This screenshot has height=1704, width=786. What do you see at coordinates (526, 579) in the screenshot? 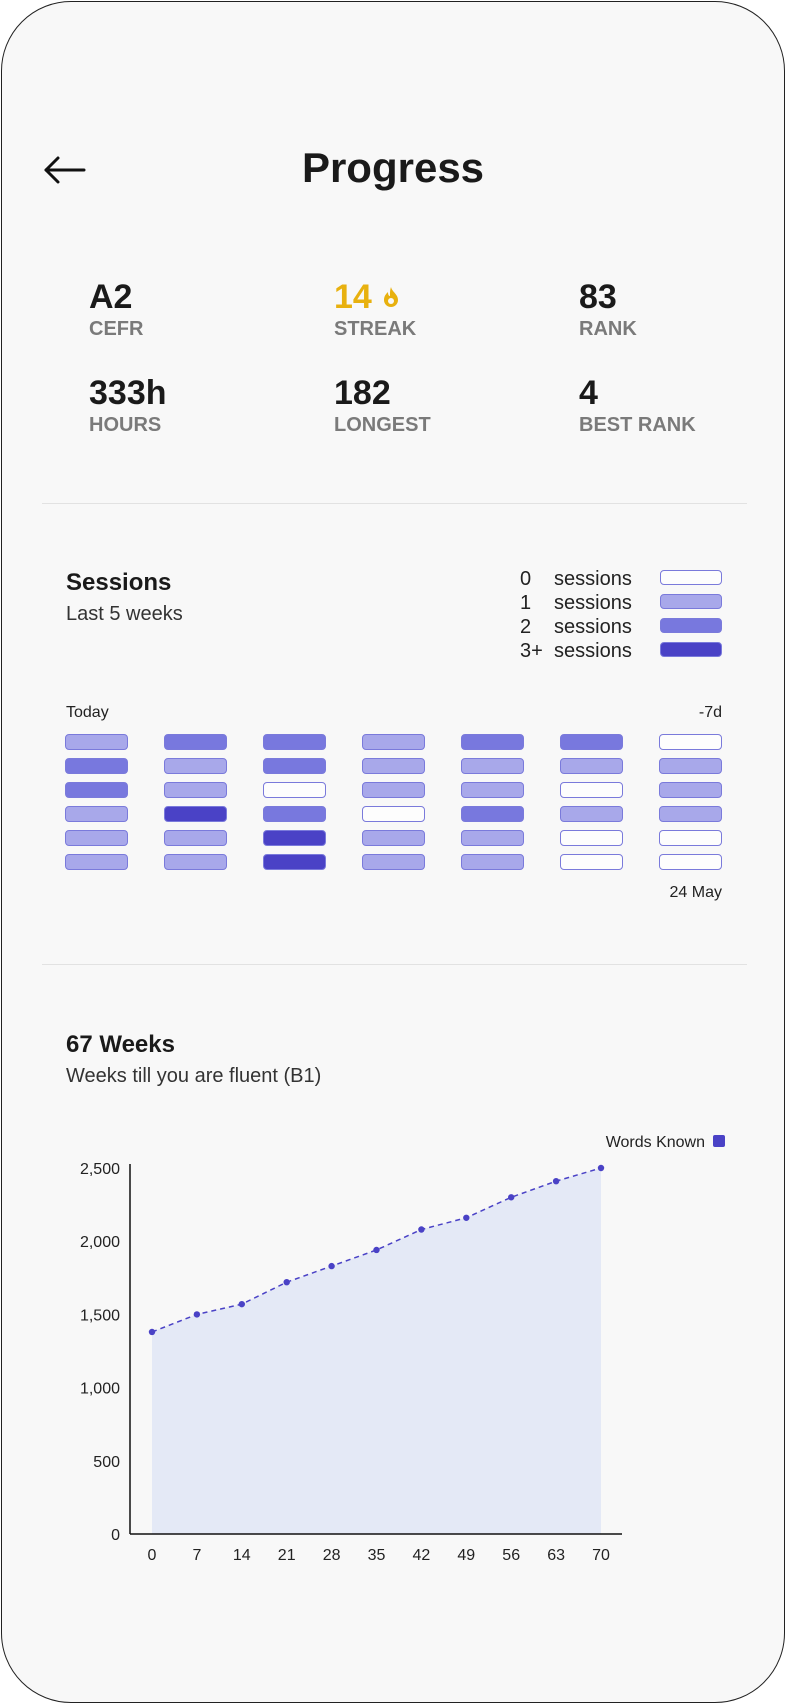
I see `legend-count: 0` at bounding box center [526, 579].